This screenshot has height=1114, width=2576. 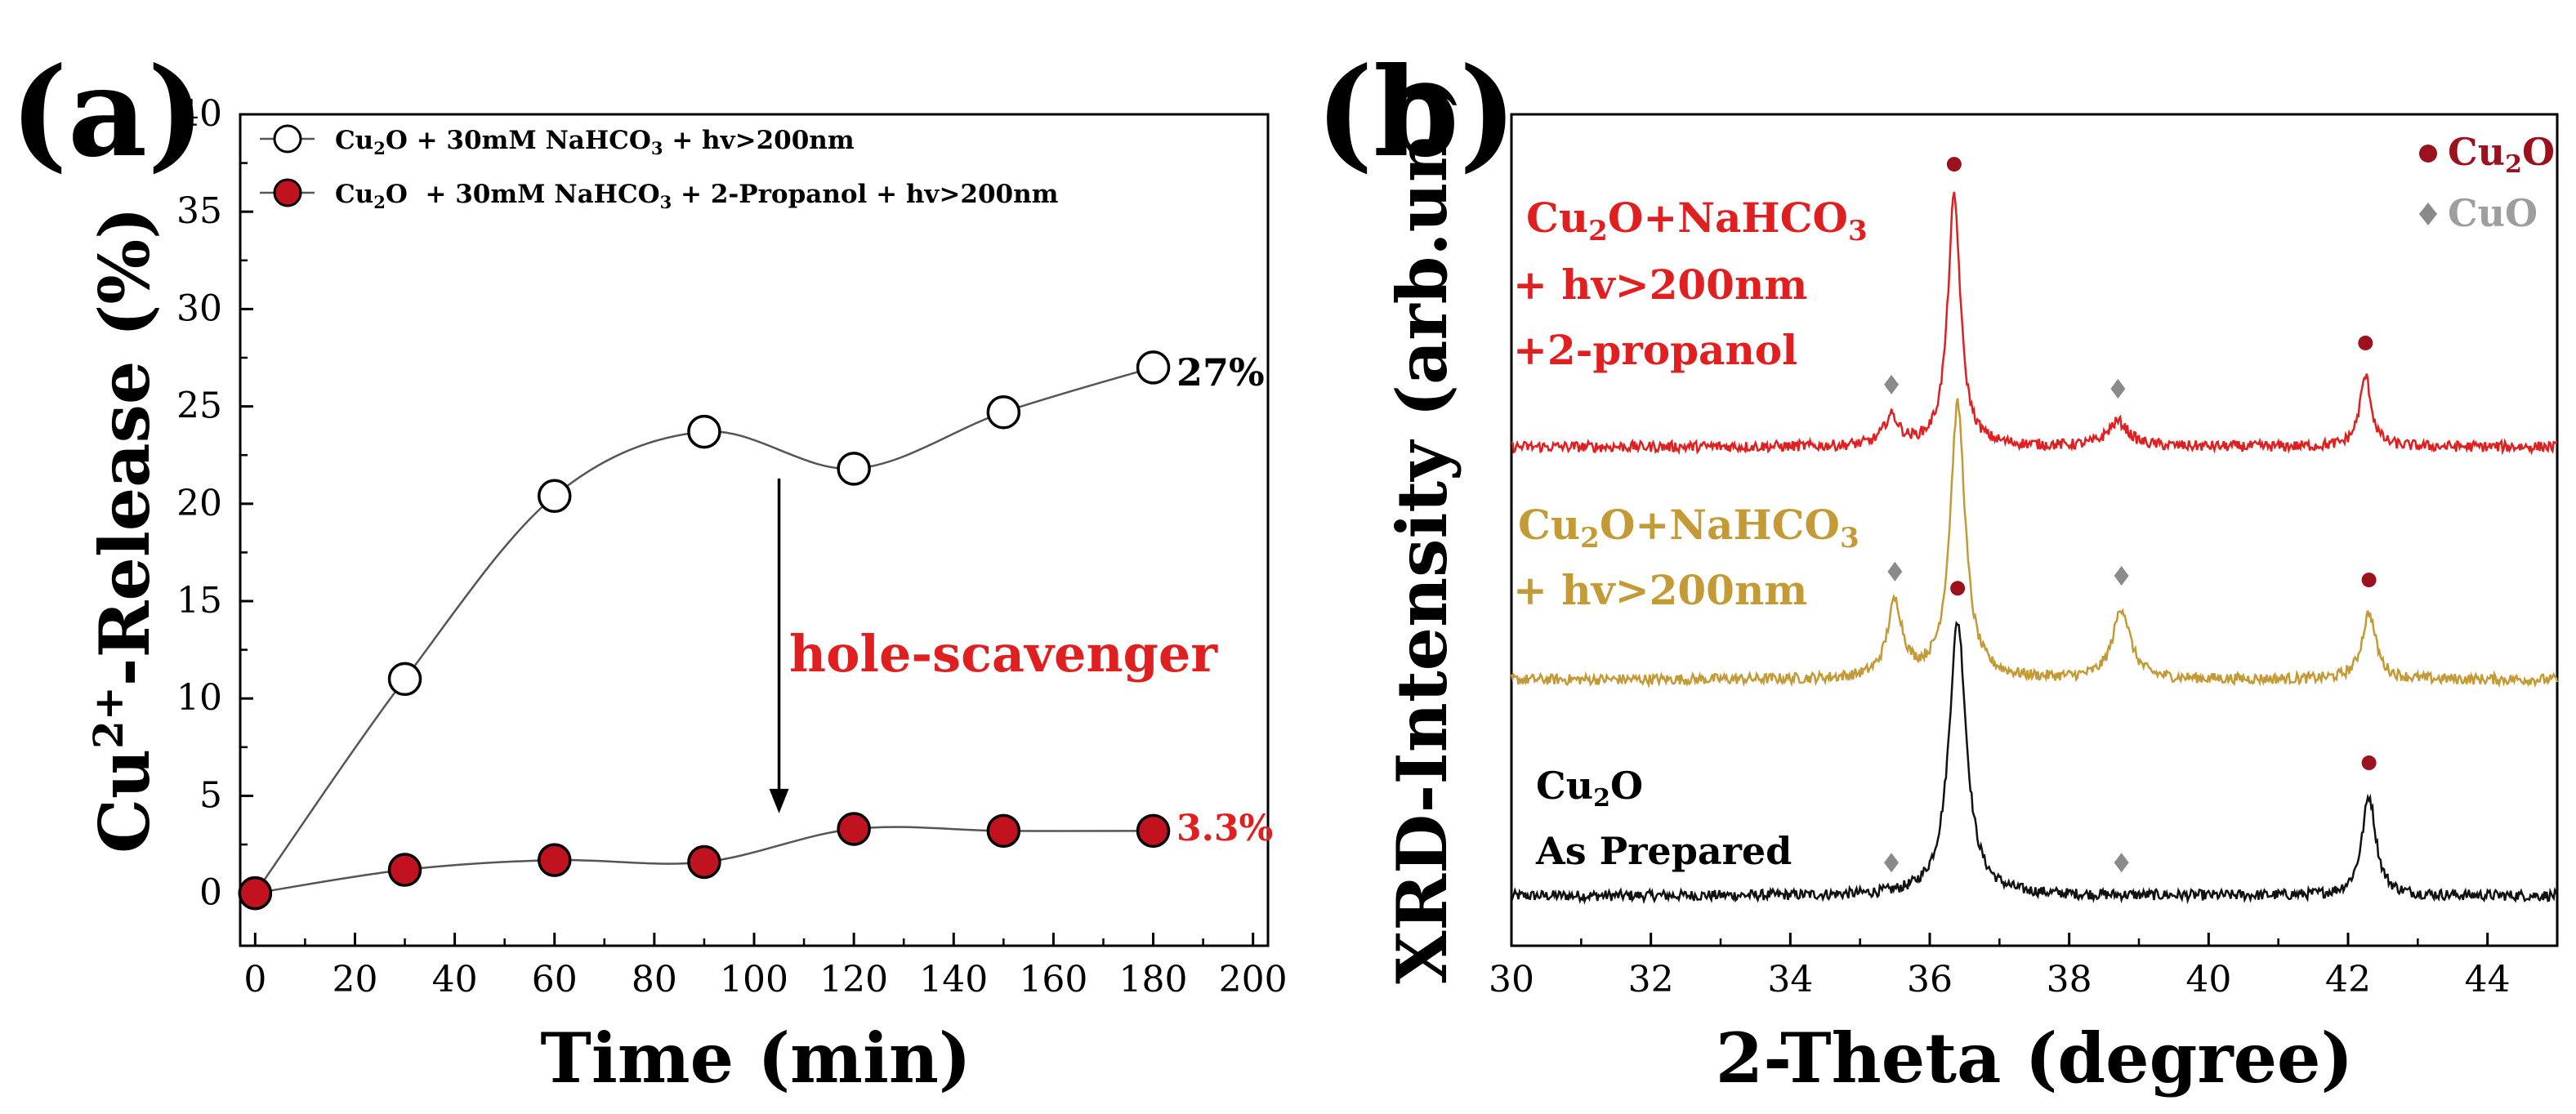 I want to click on panel-b-x-tick-label: 42, so click(x=2348, y=980).